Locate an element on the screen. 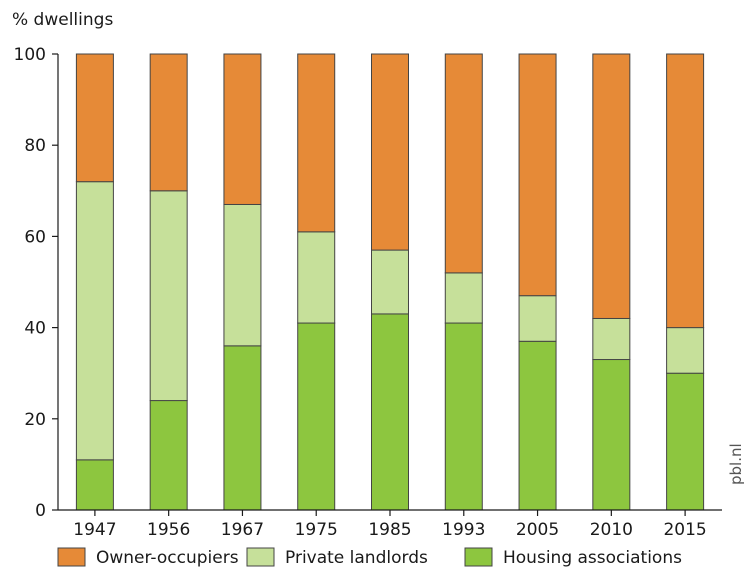  legend-item-housing-associations: Housing associations is located at coordinates (573, 557).